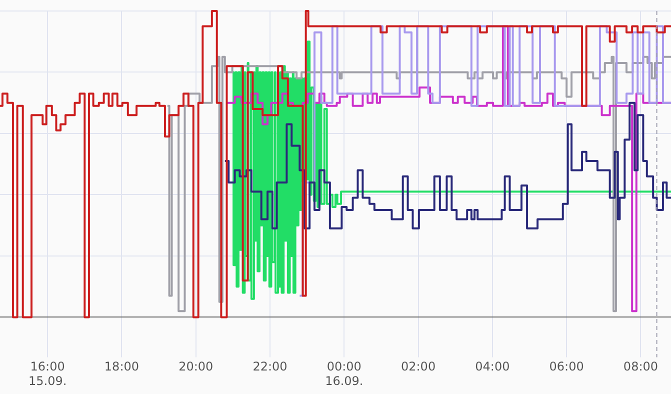 The height and width of the screenshot is (394, 671). Describe the element at coordinates (122, 367) in the screenshot. I see `x-tick-label: 18:00` at that location.